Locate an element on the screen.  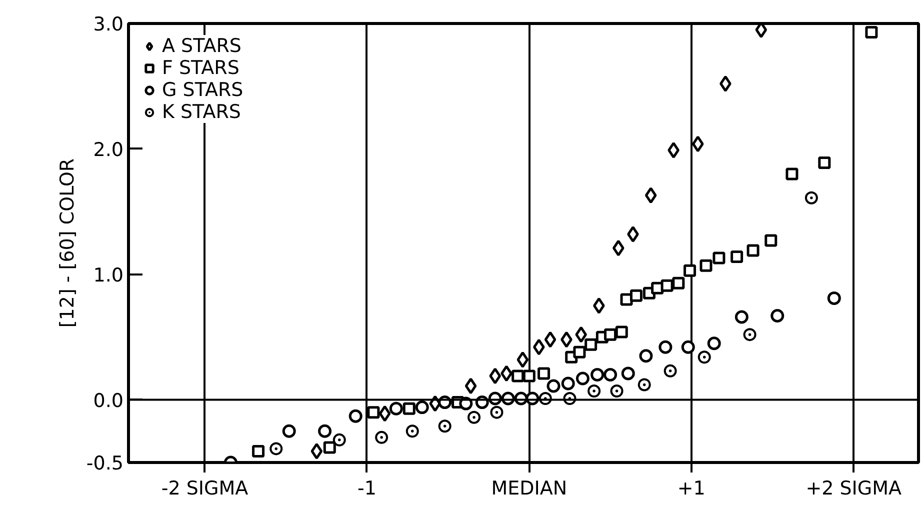
legend-label: A STARS is located at coordinates (202, 46).